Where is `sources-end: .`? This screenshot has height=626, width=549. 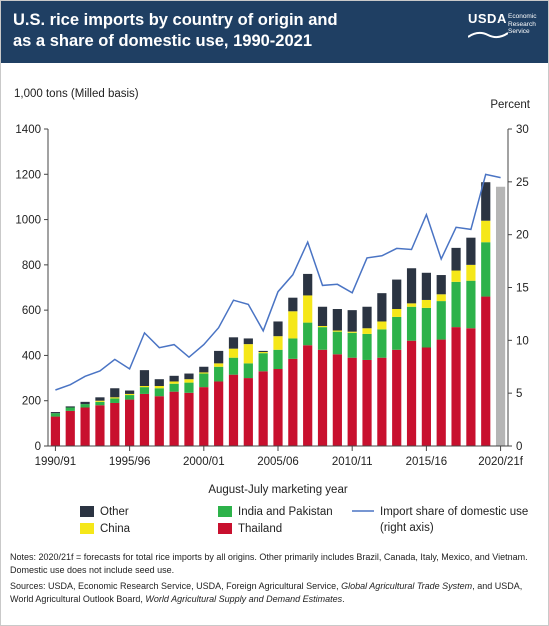
sources-end: . is located at coordinates (343, 598).